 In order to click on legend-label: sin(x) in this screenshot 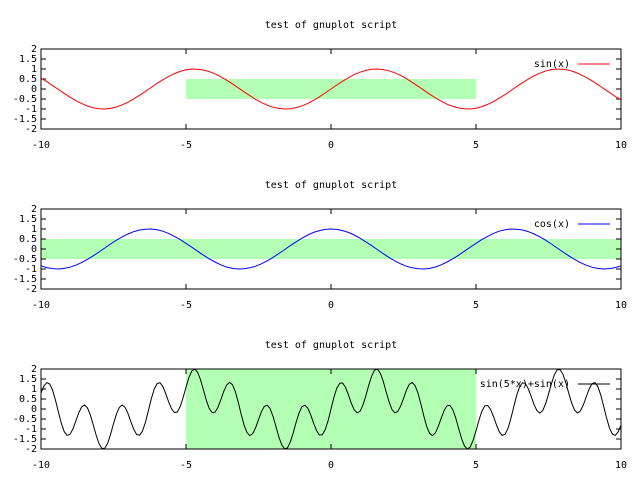, I will do `click(552, 64)`.